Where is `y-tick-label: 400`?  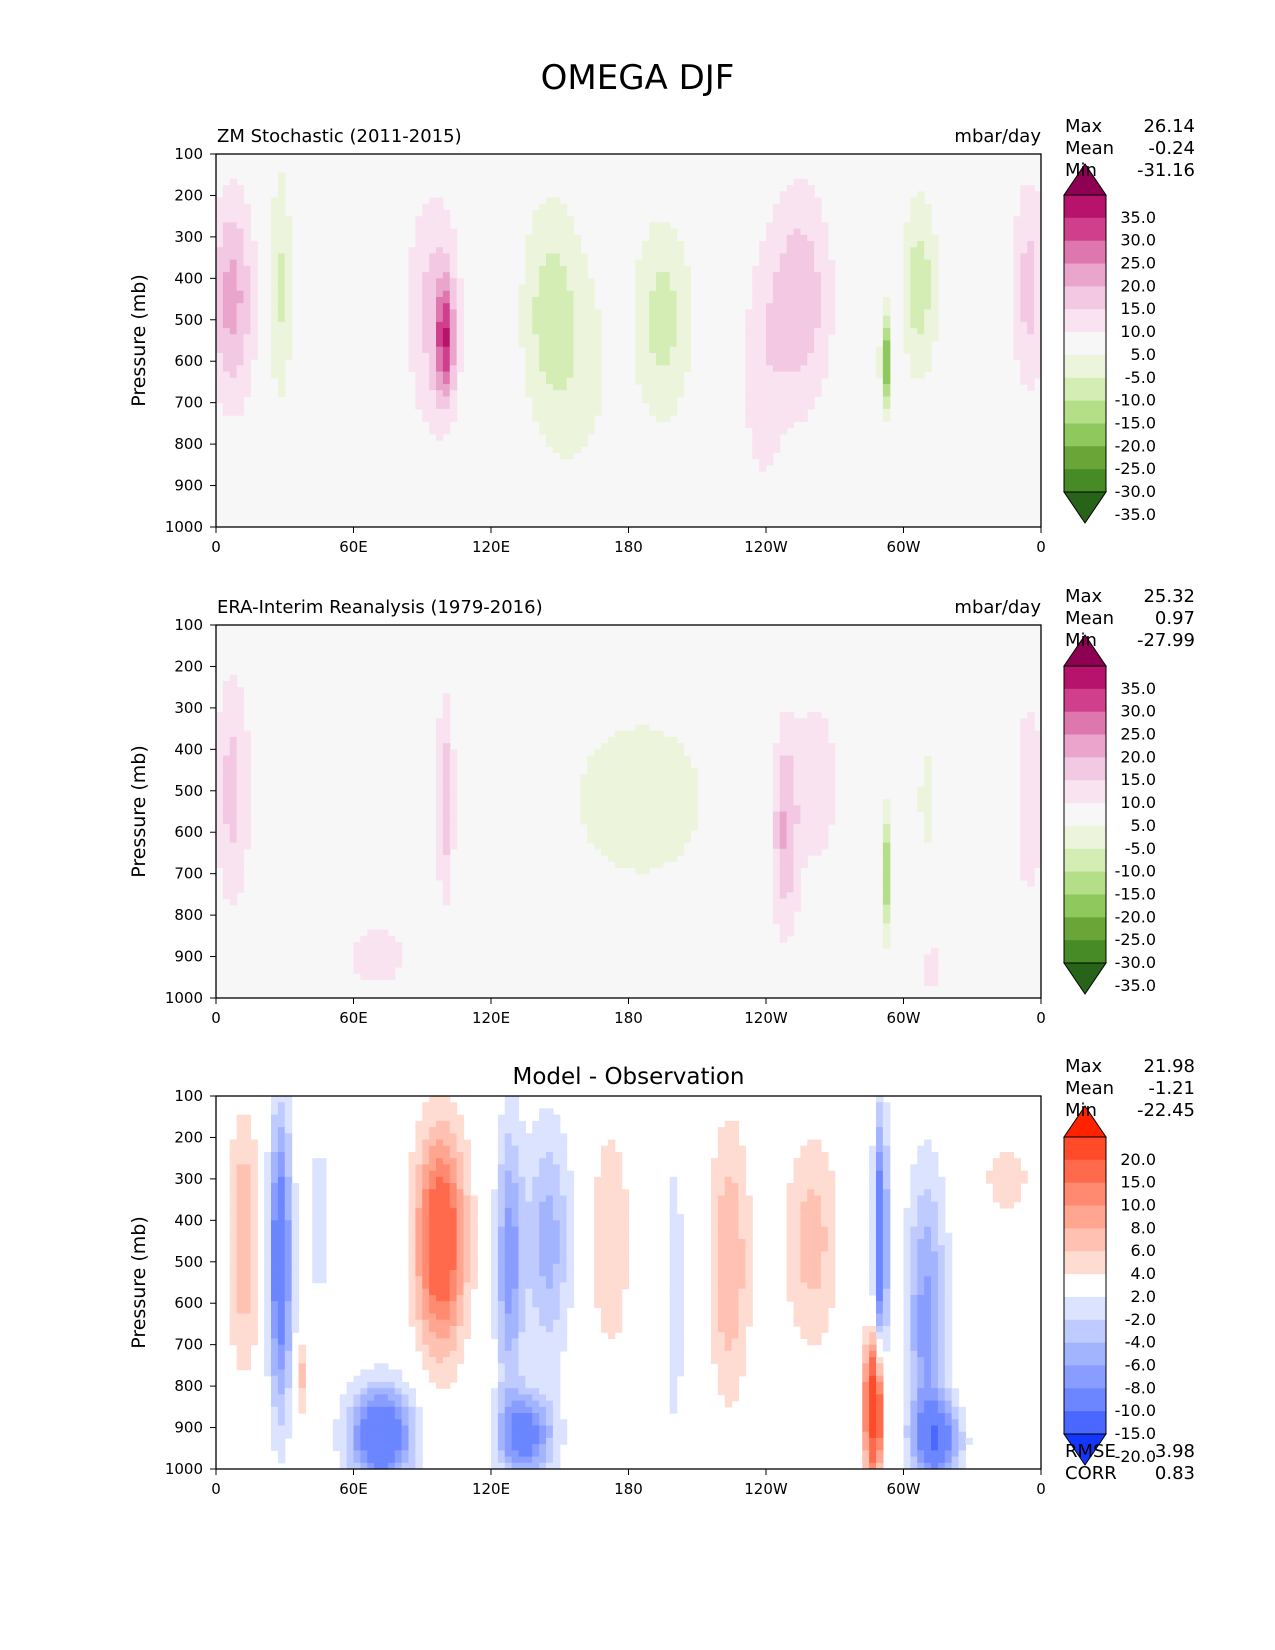 y-tick-label: 400 is located at coordinates (188, 749).